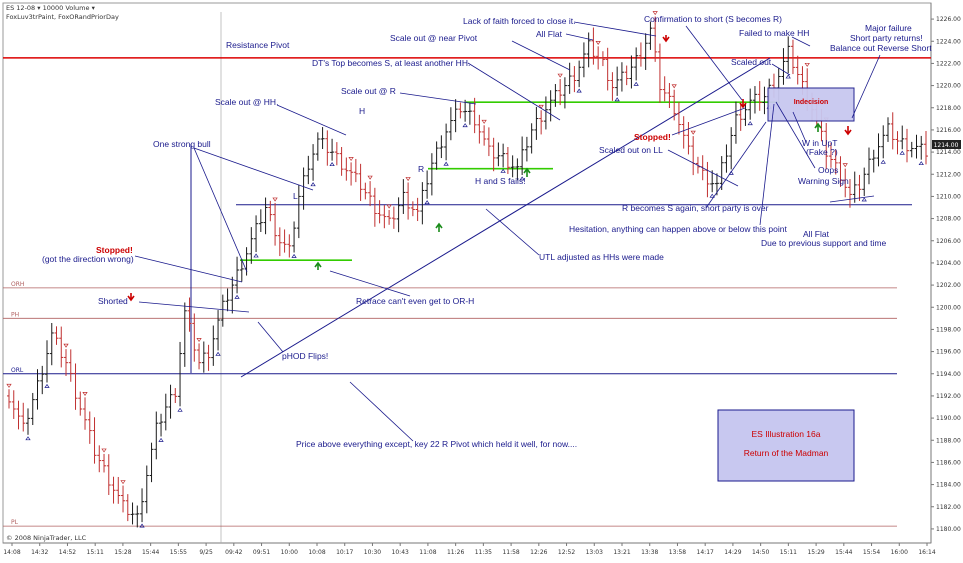  What do you see at coordinates (512, 232) in the screenshot?
I see `pointer-utl` at bounding box center [512, 232].